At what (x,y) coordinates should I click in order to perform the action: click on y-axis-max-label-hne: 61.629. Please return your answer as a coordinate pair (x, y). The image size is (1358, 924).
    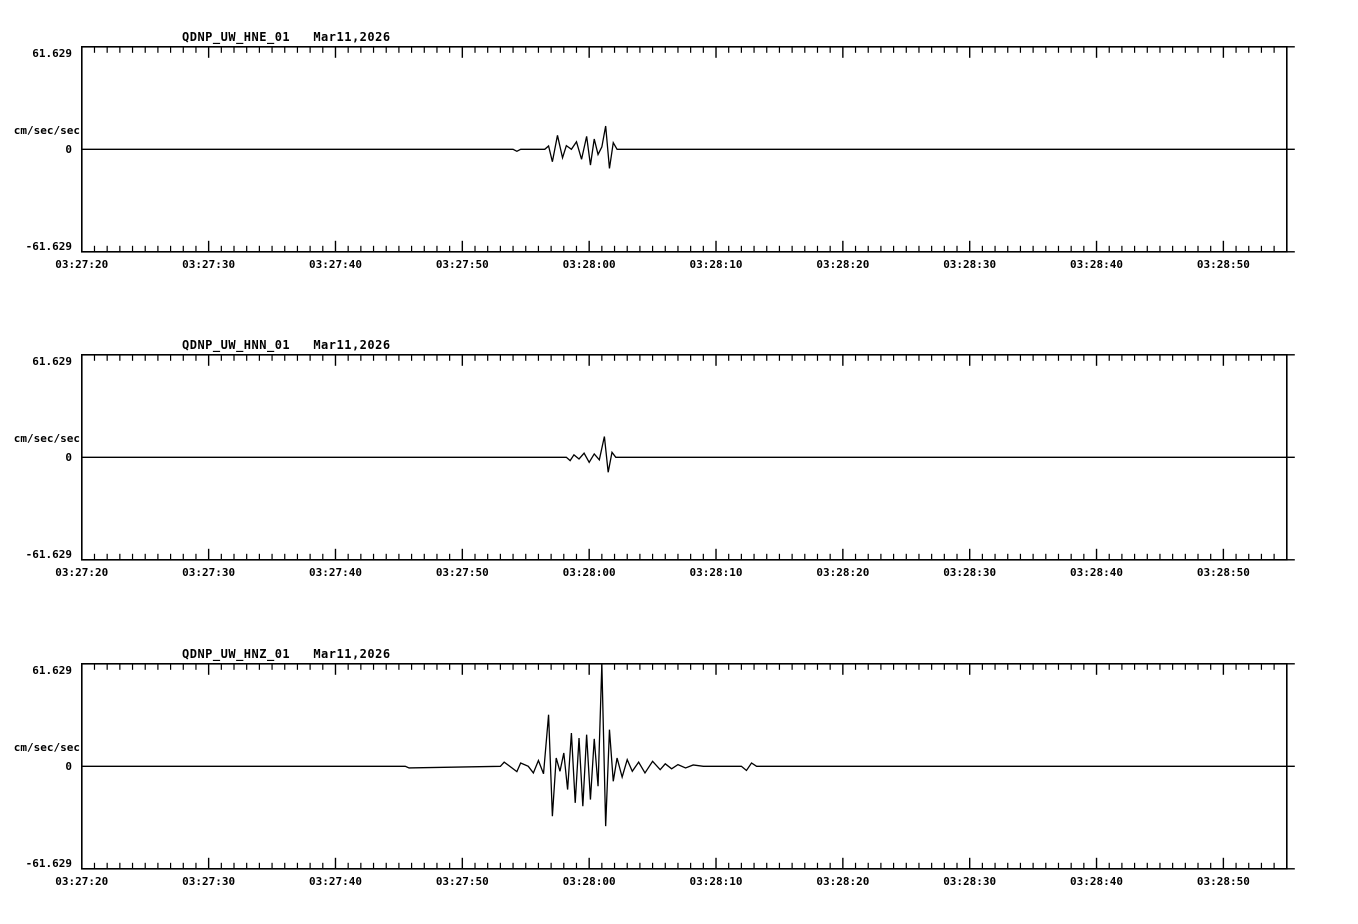
    Looking at the image, I should click on (52, 53).